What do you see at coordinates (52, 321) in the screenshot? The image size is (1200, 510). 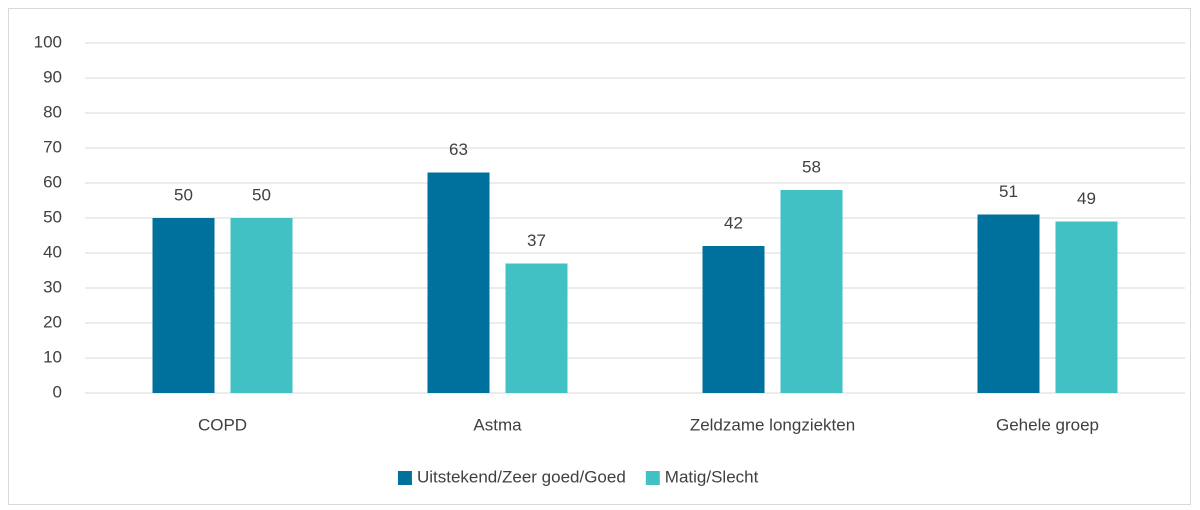 I see `y-tick-label: 20` at bounding box center [52, 321].